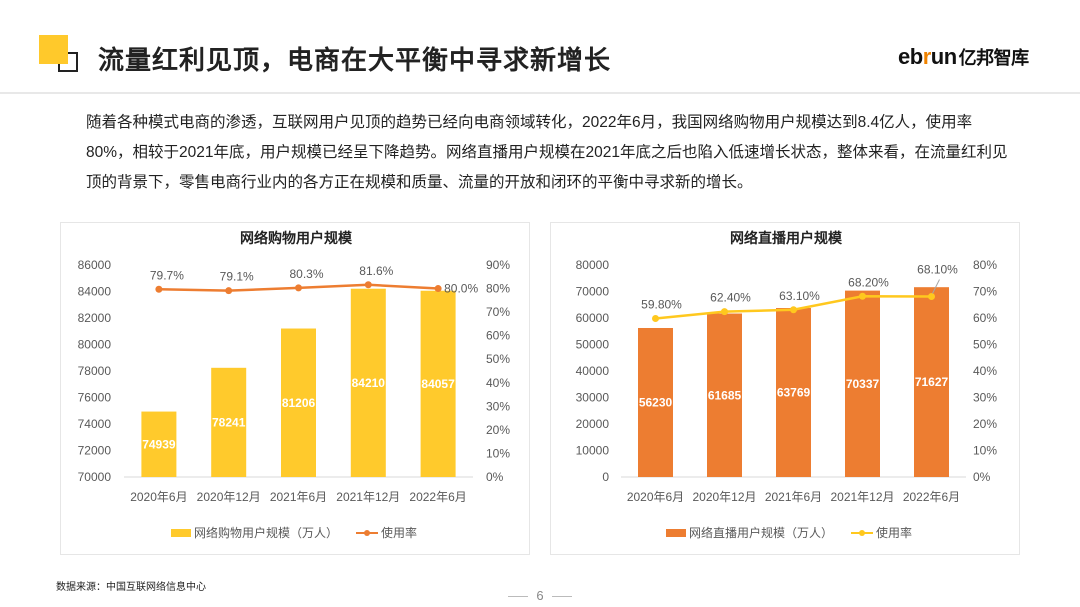 Image resolution: width=1080 pixels, height=607 pixels. What do you see at coordinates (131, 587) in the screenshot?
I see `data-source: 数据来源：中国互联网络信息中心` at bounding box center [131, 587].